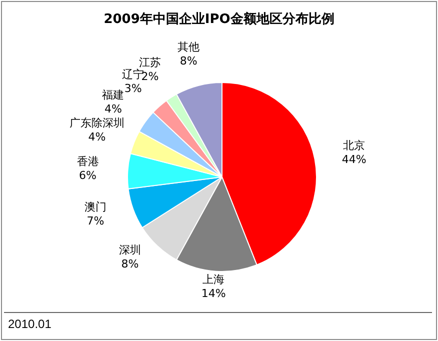 This screenshot has height=341, width=438. What do you see at coordinates (95, 221) in the screenshot?
I see `data-label: 7%` at bounding box center [95, 221].